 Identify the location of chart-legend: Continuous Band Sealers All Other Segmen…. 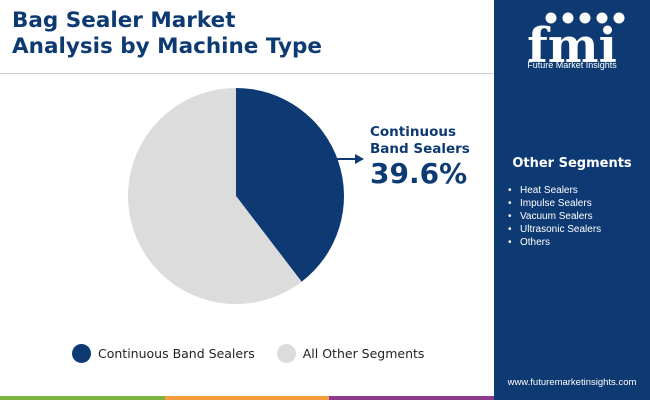
(259, 353).